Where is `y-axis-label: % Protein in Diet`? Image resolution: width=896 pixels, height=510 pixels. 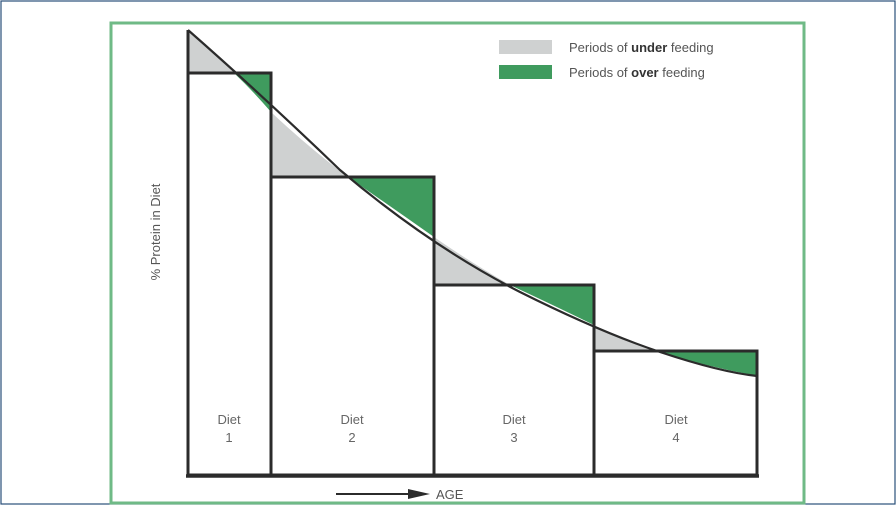 y-axis-label: % Protein in Diet is located at coordinates (155, 231).